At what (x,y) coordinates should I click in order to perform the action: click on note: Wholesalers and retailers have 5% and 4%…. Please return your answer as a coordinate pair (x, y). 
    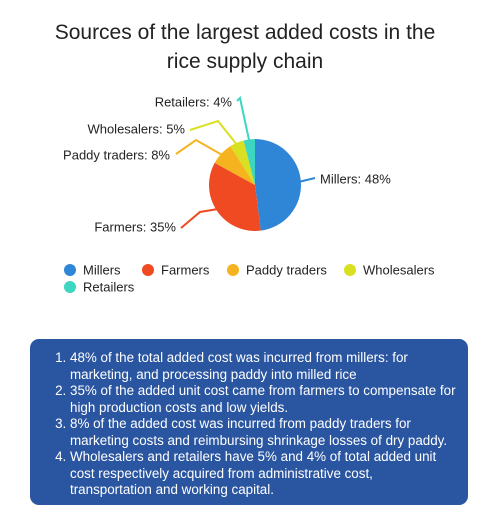
    Looking at the image, I should click on (263, 474).